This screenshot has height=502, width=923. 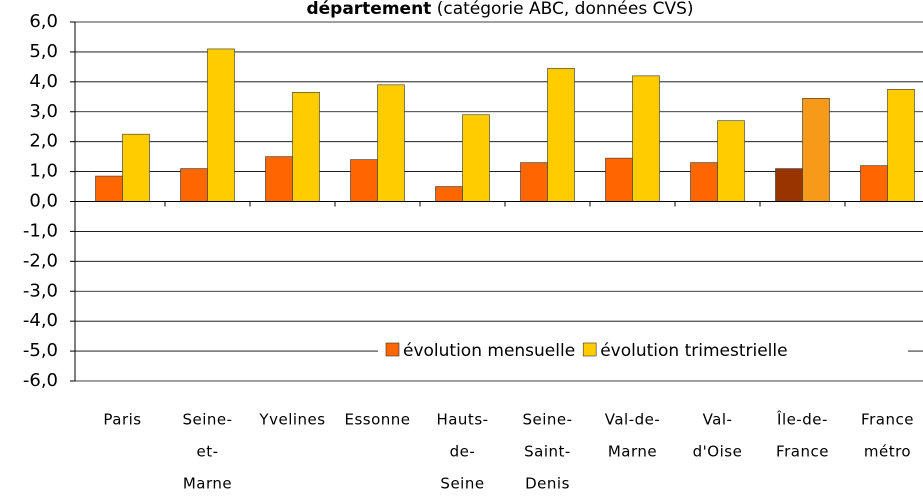 I want to click on y-tick-label: -4,0, so click(x=40, y=320).